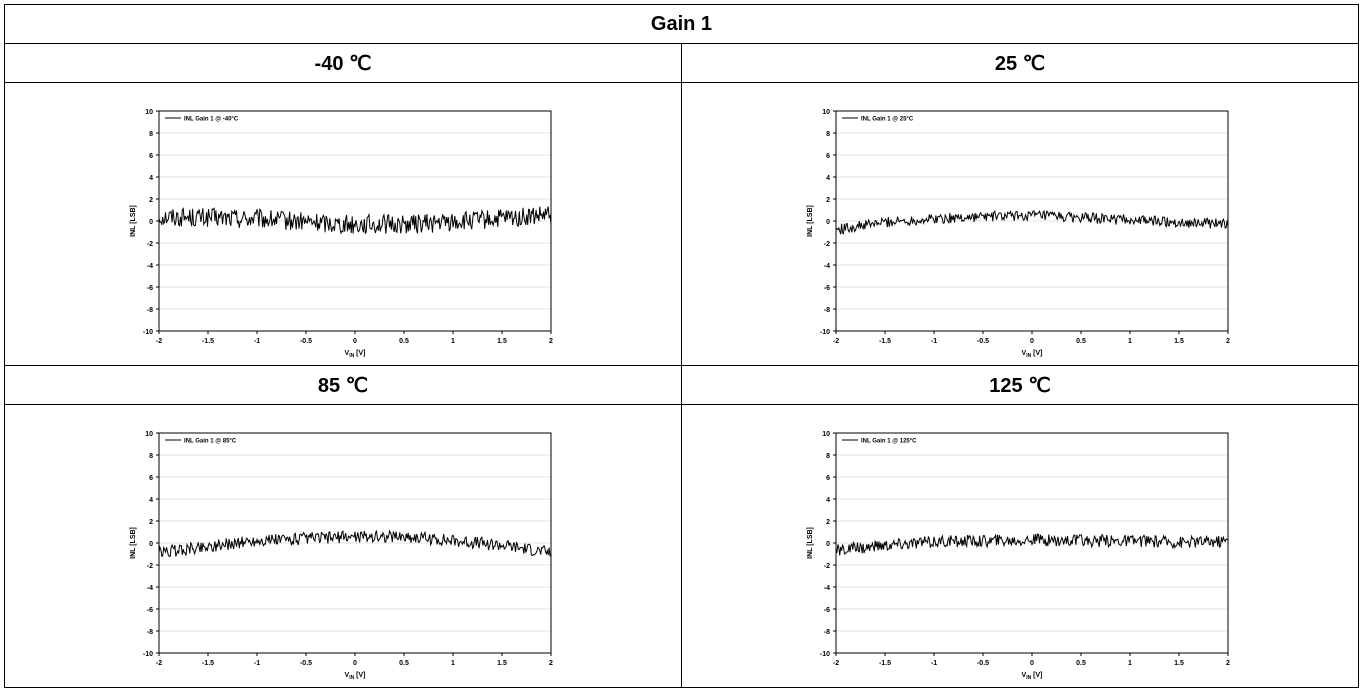 The height and width of the screenshot is (689, 1364). I want to click on cell-header-m40: -40 ℃, so click(343, 63).